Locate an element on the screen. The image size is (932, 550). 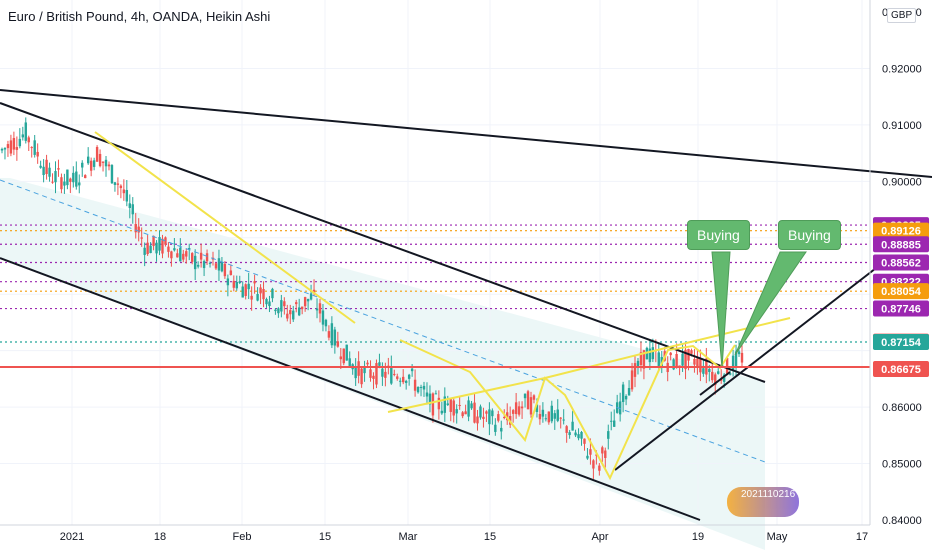
price-badge-label: 0.87746 is located at coordinates (901, 310).